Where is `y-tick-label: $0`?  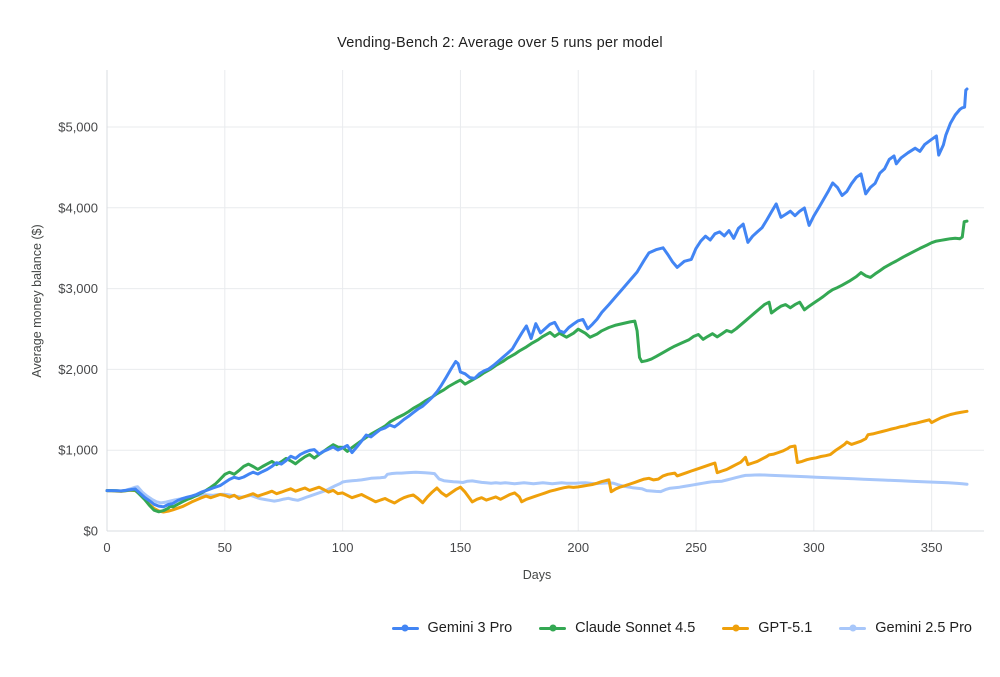 y-tick-label: $0 is located at coordinates (91, 531).